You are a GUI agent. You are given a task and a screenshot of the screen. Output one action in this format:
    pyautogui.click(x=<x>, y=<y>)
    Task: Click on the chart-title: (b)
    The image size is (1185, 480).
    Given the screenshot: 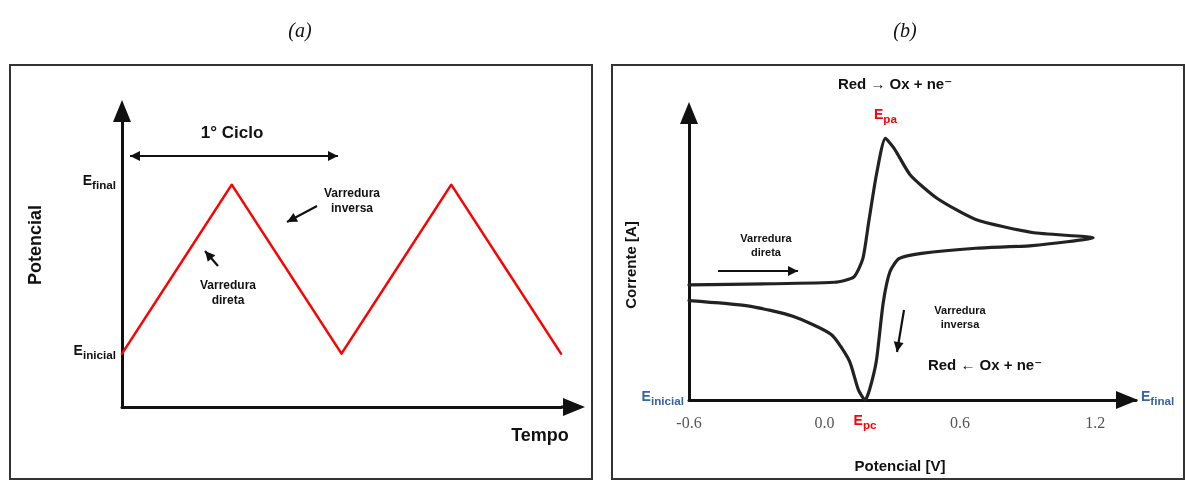 What is the action you would take?
    pyautogui.click(x=905, y=30)
    